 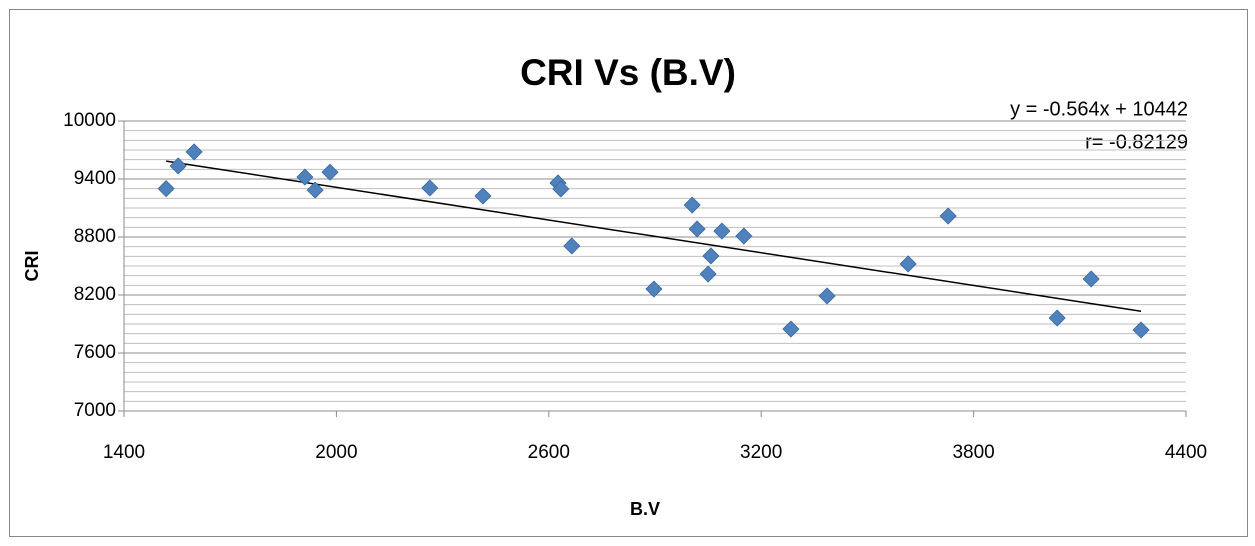 I want to click on x-tick-label: 2000, so click(x=336, y=452).